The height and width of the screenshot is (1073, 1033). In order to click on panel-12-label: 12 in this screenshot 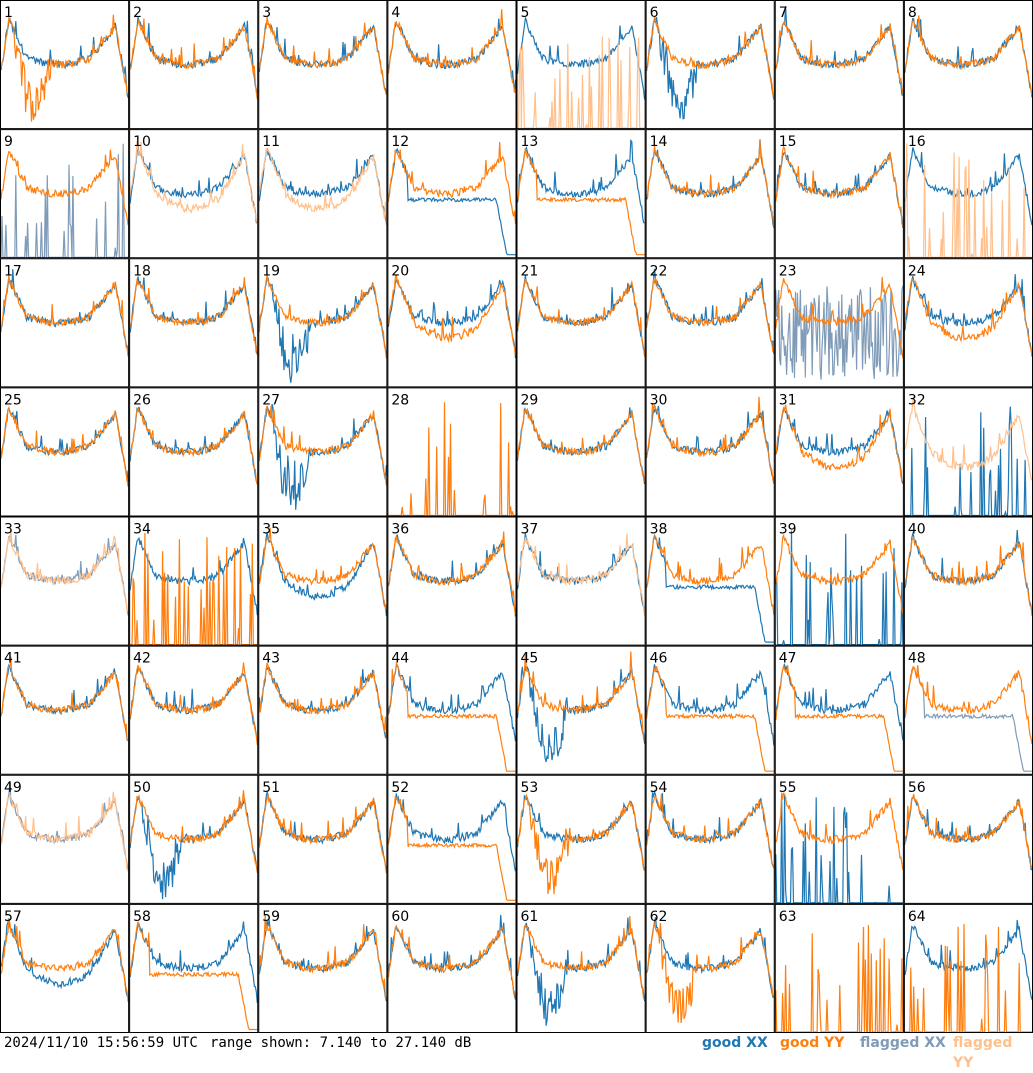, I will do `click(400, 142)`.